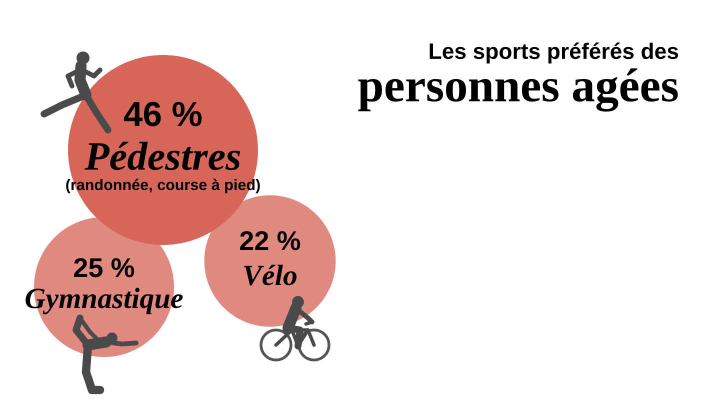  I want to click on text: Les sports préférés des, so click(554, 53).